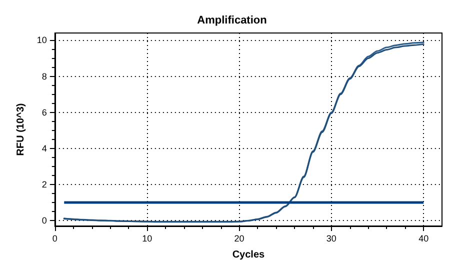 The width and height of the screenshot is (464, 276). I want to click on y-tick-label: 10, so click(41, 40).